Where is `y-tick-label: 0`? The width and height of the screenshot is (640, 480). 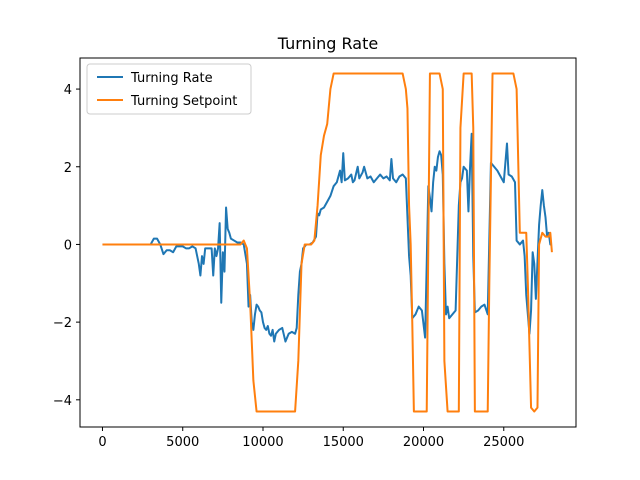 y-tick-label: 0 is located at coordinates (68, 245).